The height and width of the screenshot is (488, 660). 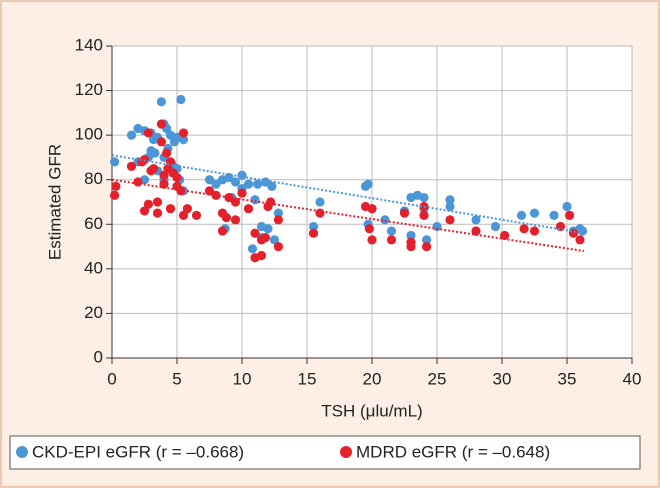 What do you see at coordinates (93, 312) in the screenshot?
I see `y-tick-label: 20` at bounding box center [93, 312].